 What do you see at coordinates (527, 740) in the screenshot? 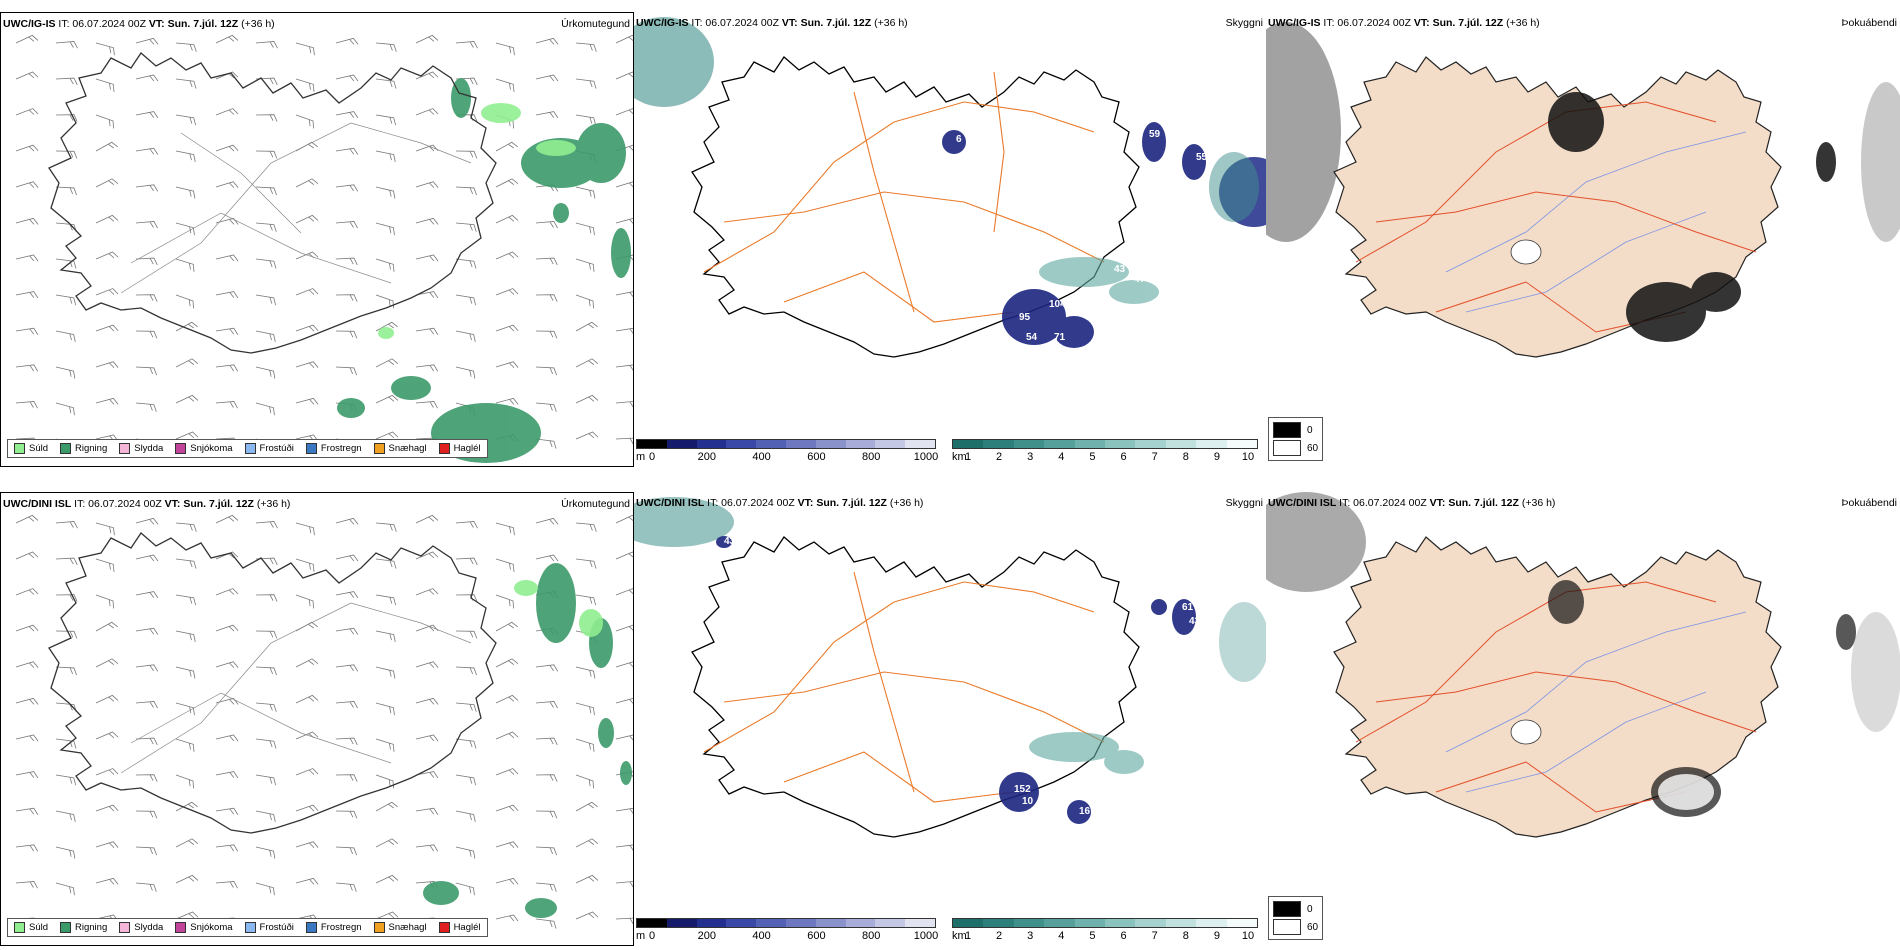
I see `rain-areas` at bounding box center [527, 740].